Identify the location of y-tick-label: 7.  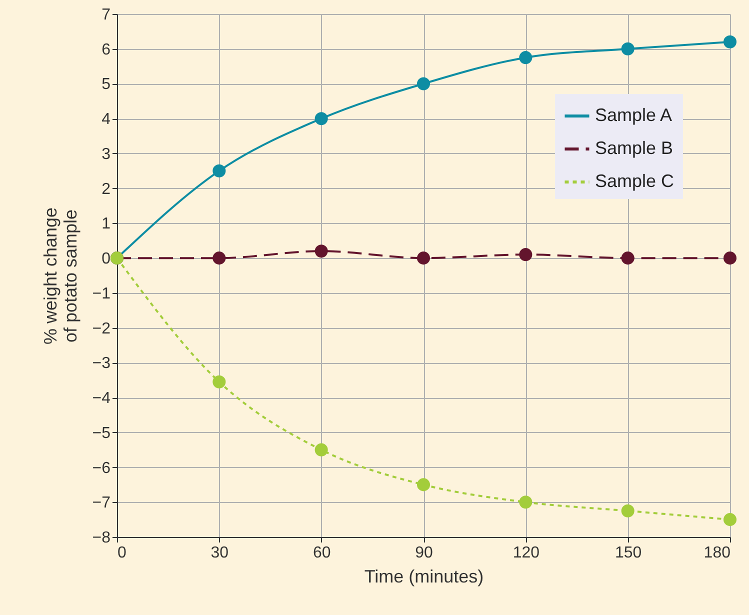
(106, 15).